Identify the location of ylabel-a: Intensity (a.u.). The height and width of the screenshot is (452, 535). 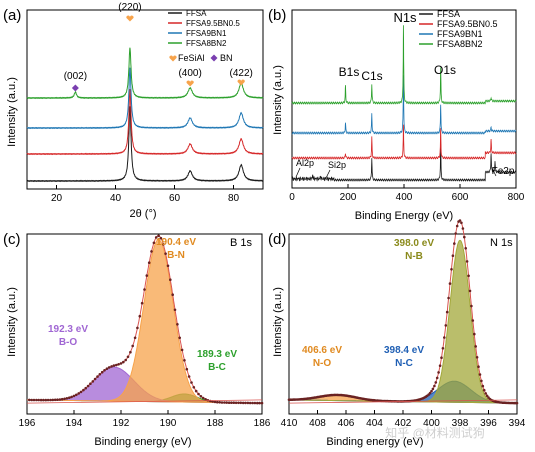
(12, 112).